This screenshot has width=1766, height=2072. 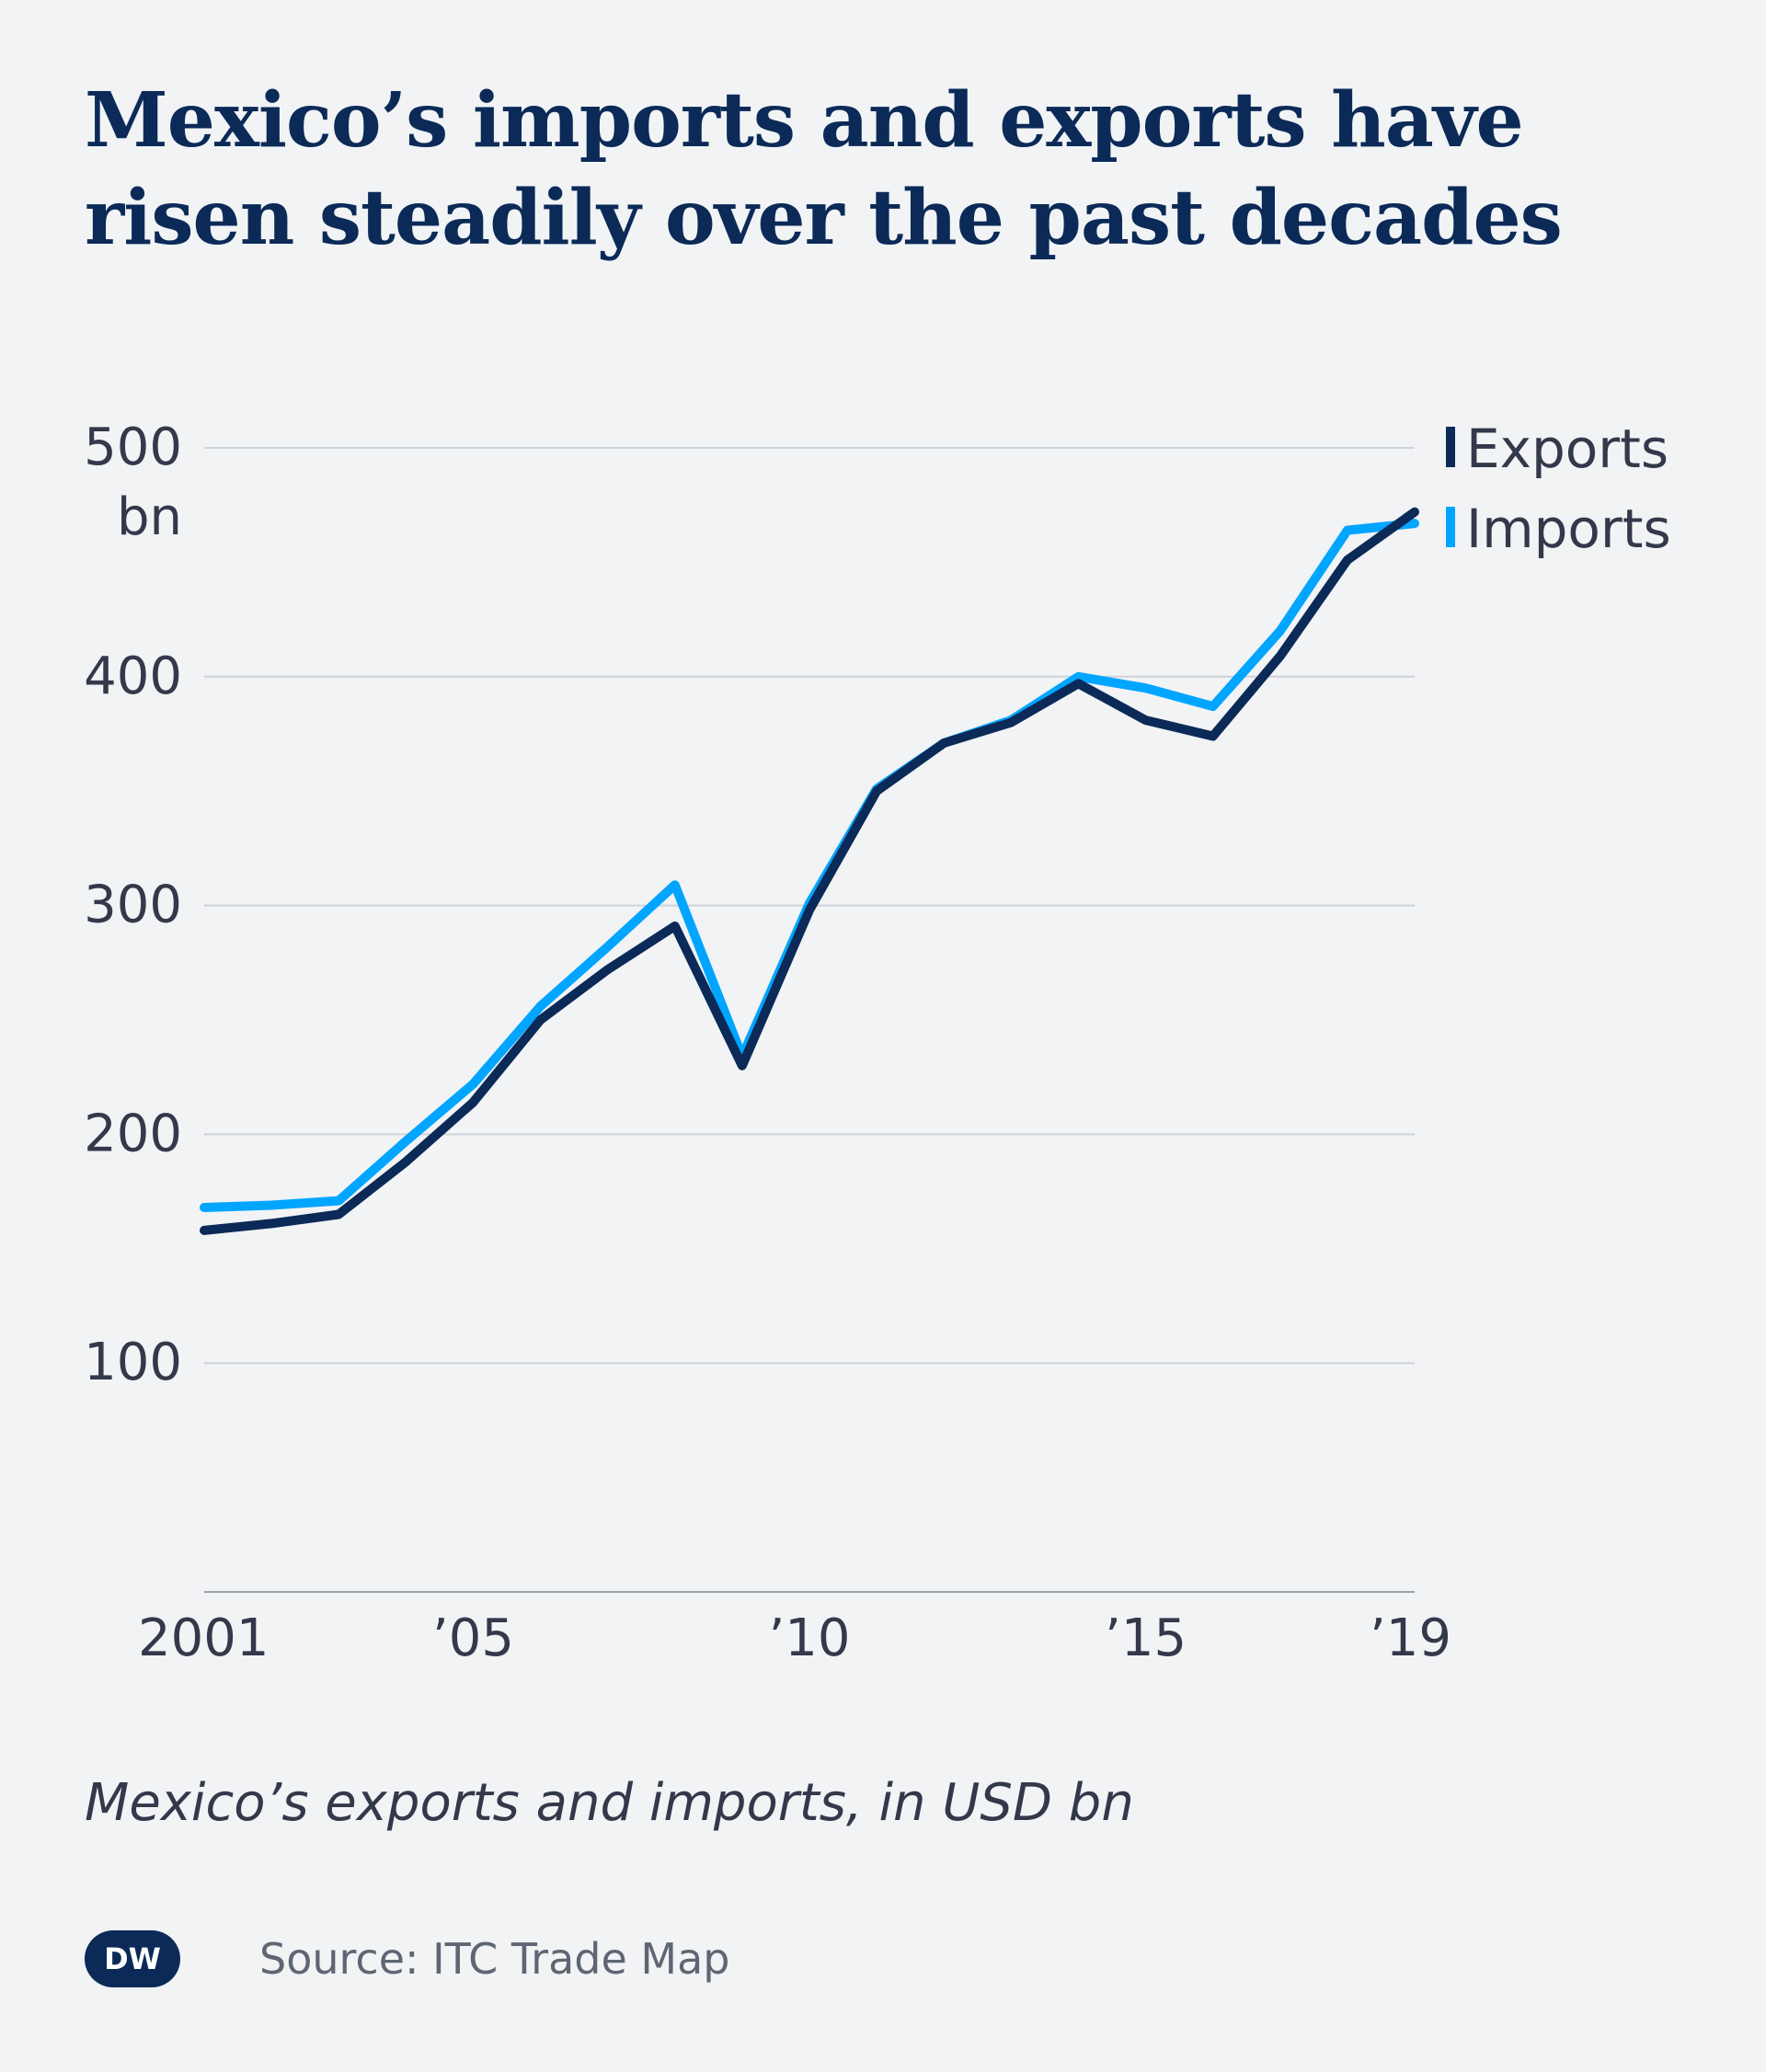 I want to click on x-tick-label-2005: ’05, so click(x=473, y=1638).